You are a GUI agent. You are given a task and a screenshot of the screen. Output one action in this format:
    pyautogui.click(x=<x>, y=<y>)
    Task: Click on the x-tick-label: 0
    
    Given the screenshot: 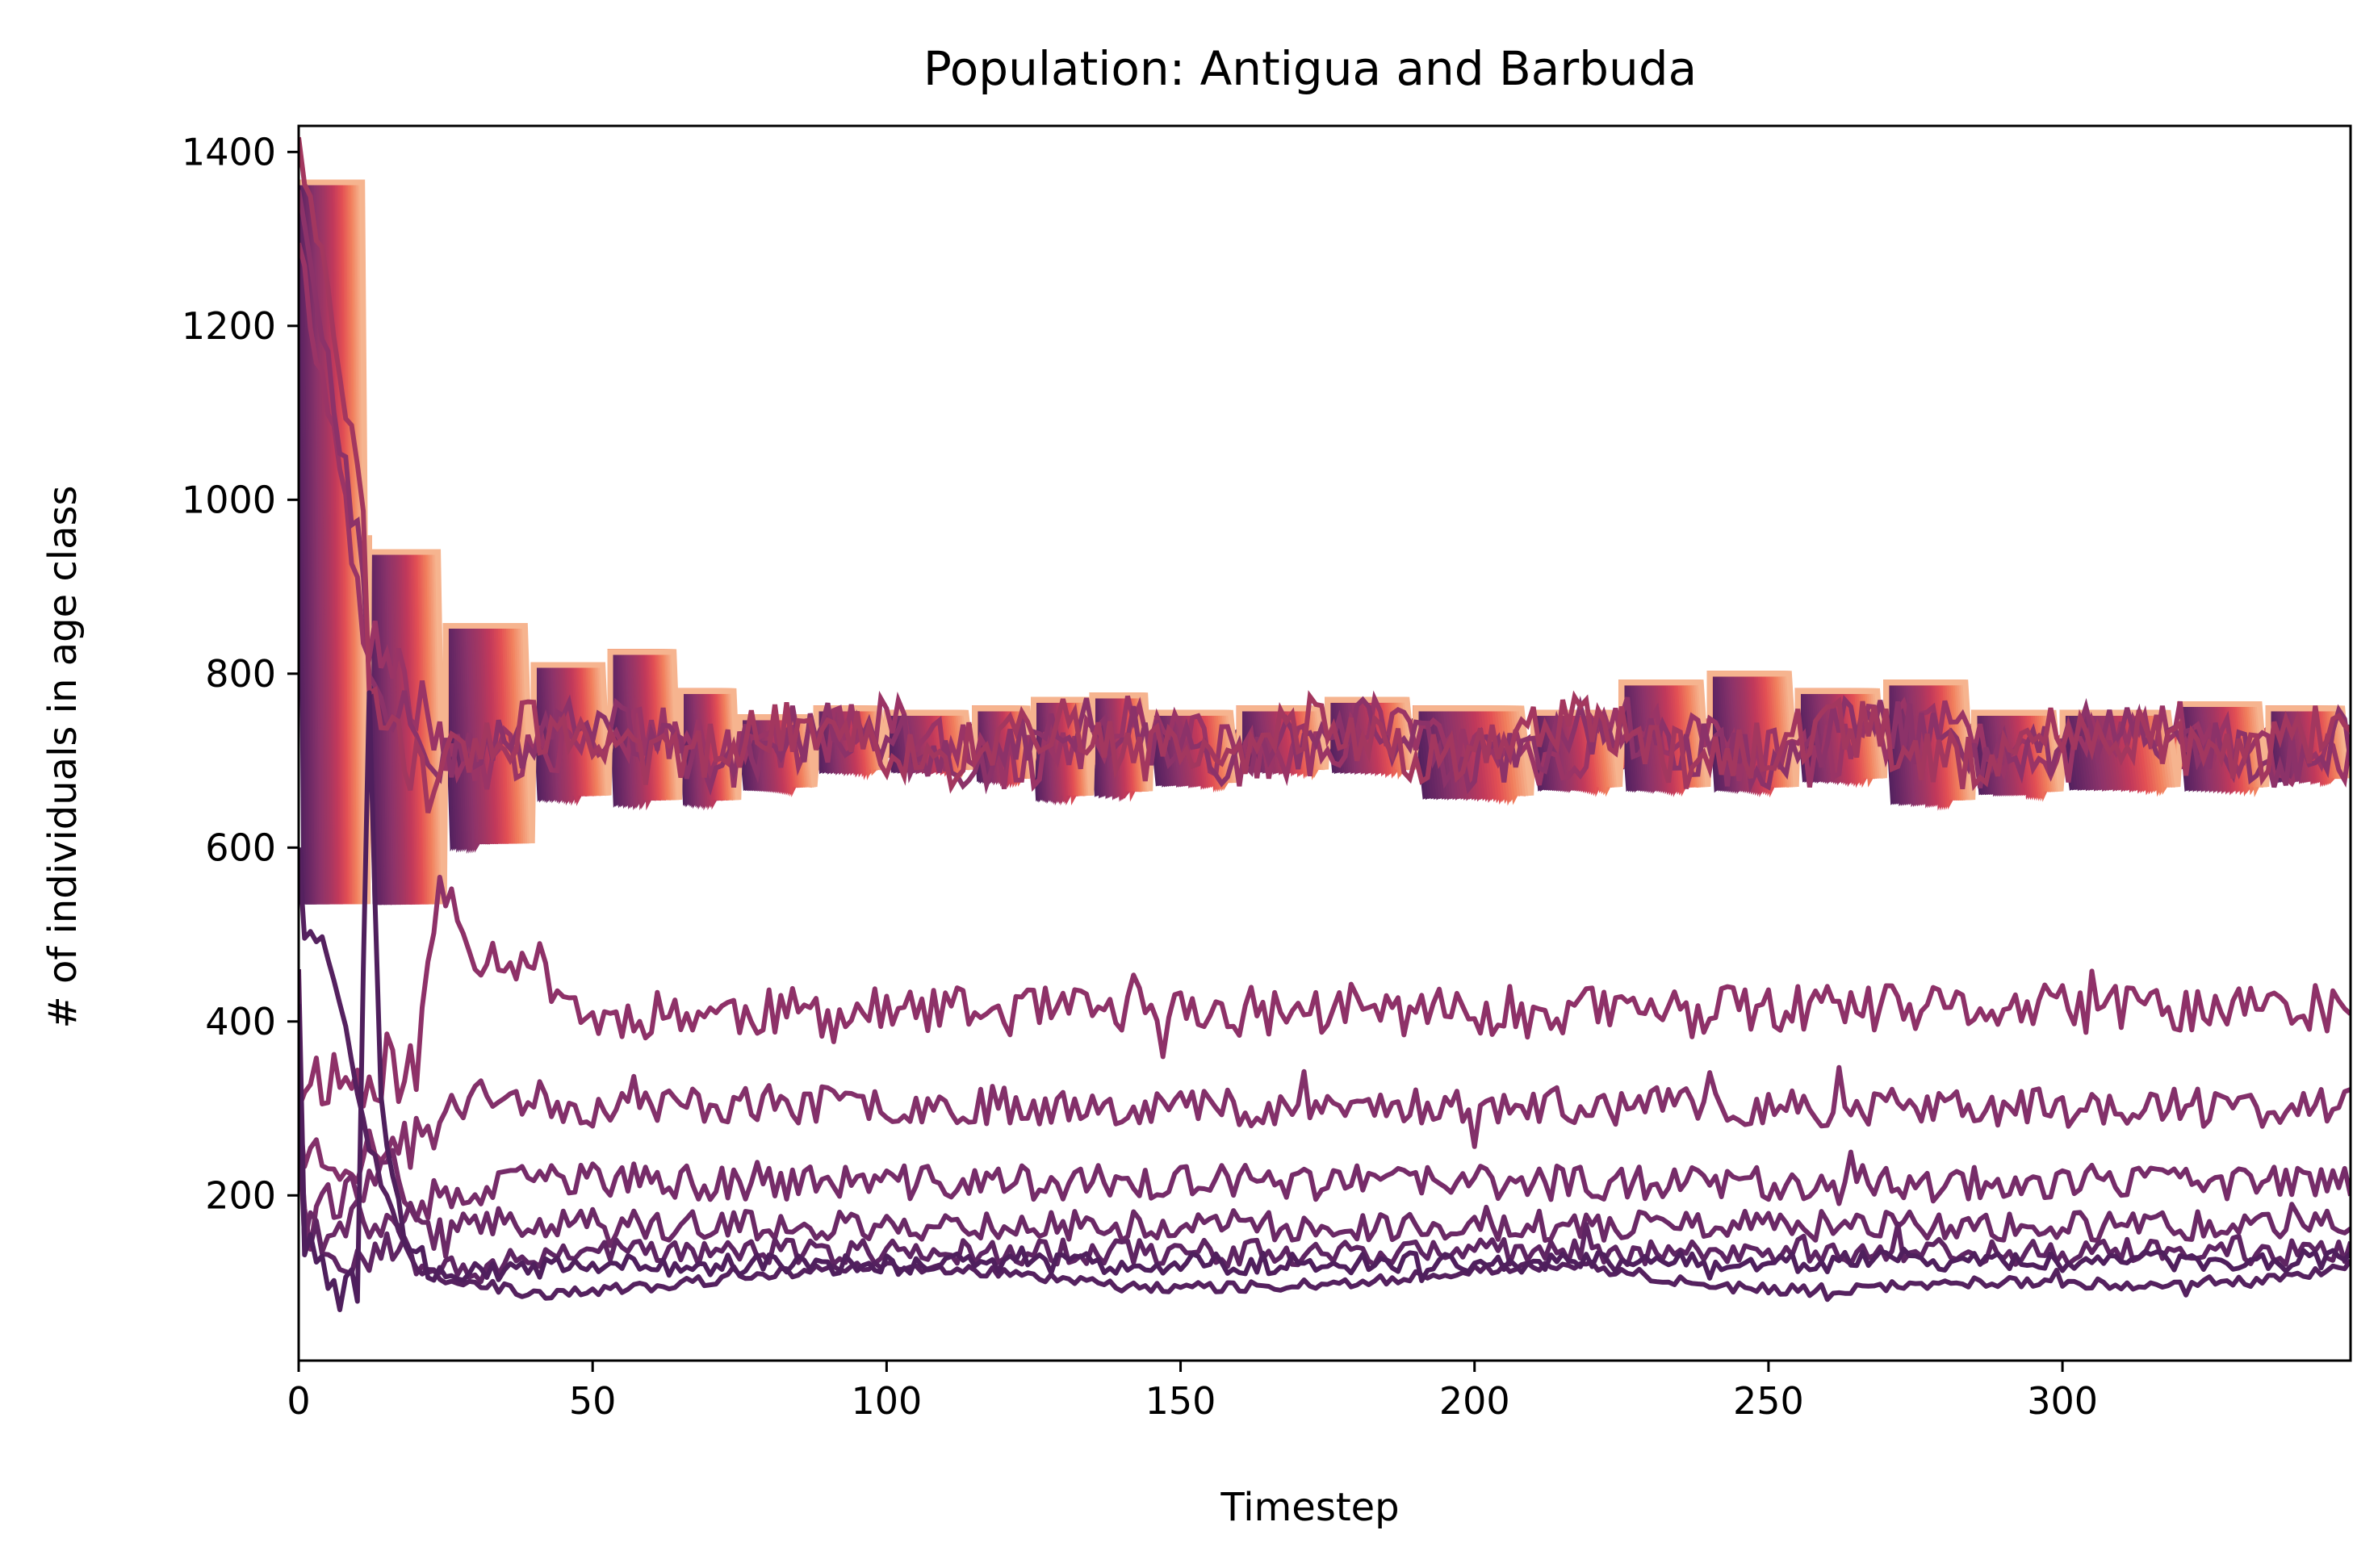 What is the action you would take?
    pyautogui.click(x=298, y=1401)
    